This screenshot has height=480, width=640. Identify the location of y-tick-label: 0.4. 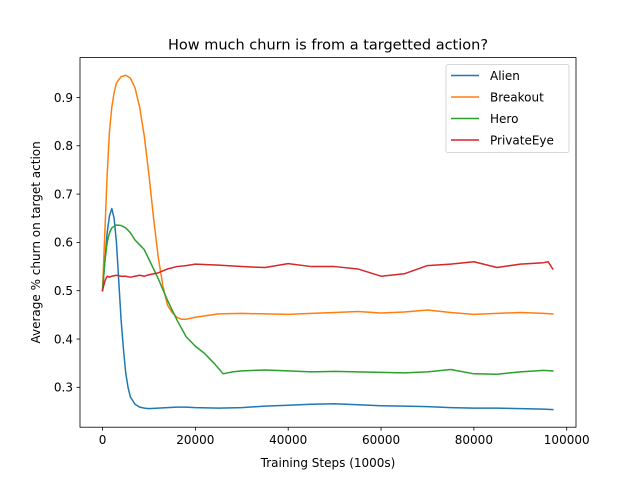
(63, 339).